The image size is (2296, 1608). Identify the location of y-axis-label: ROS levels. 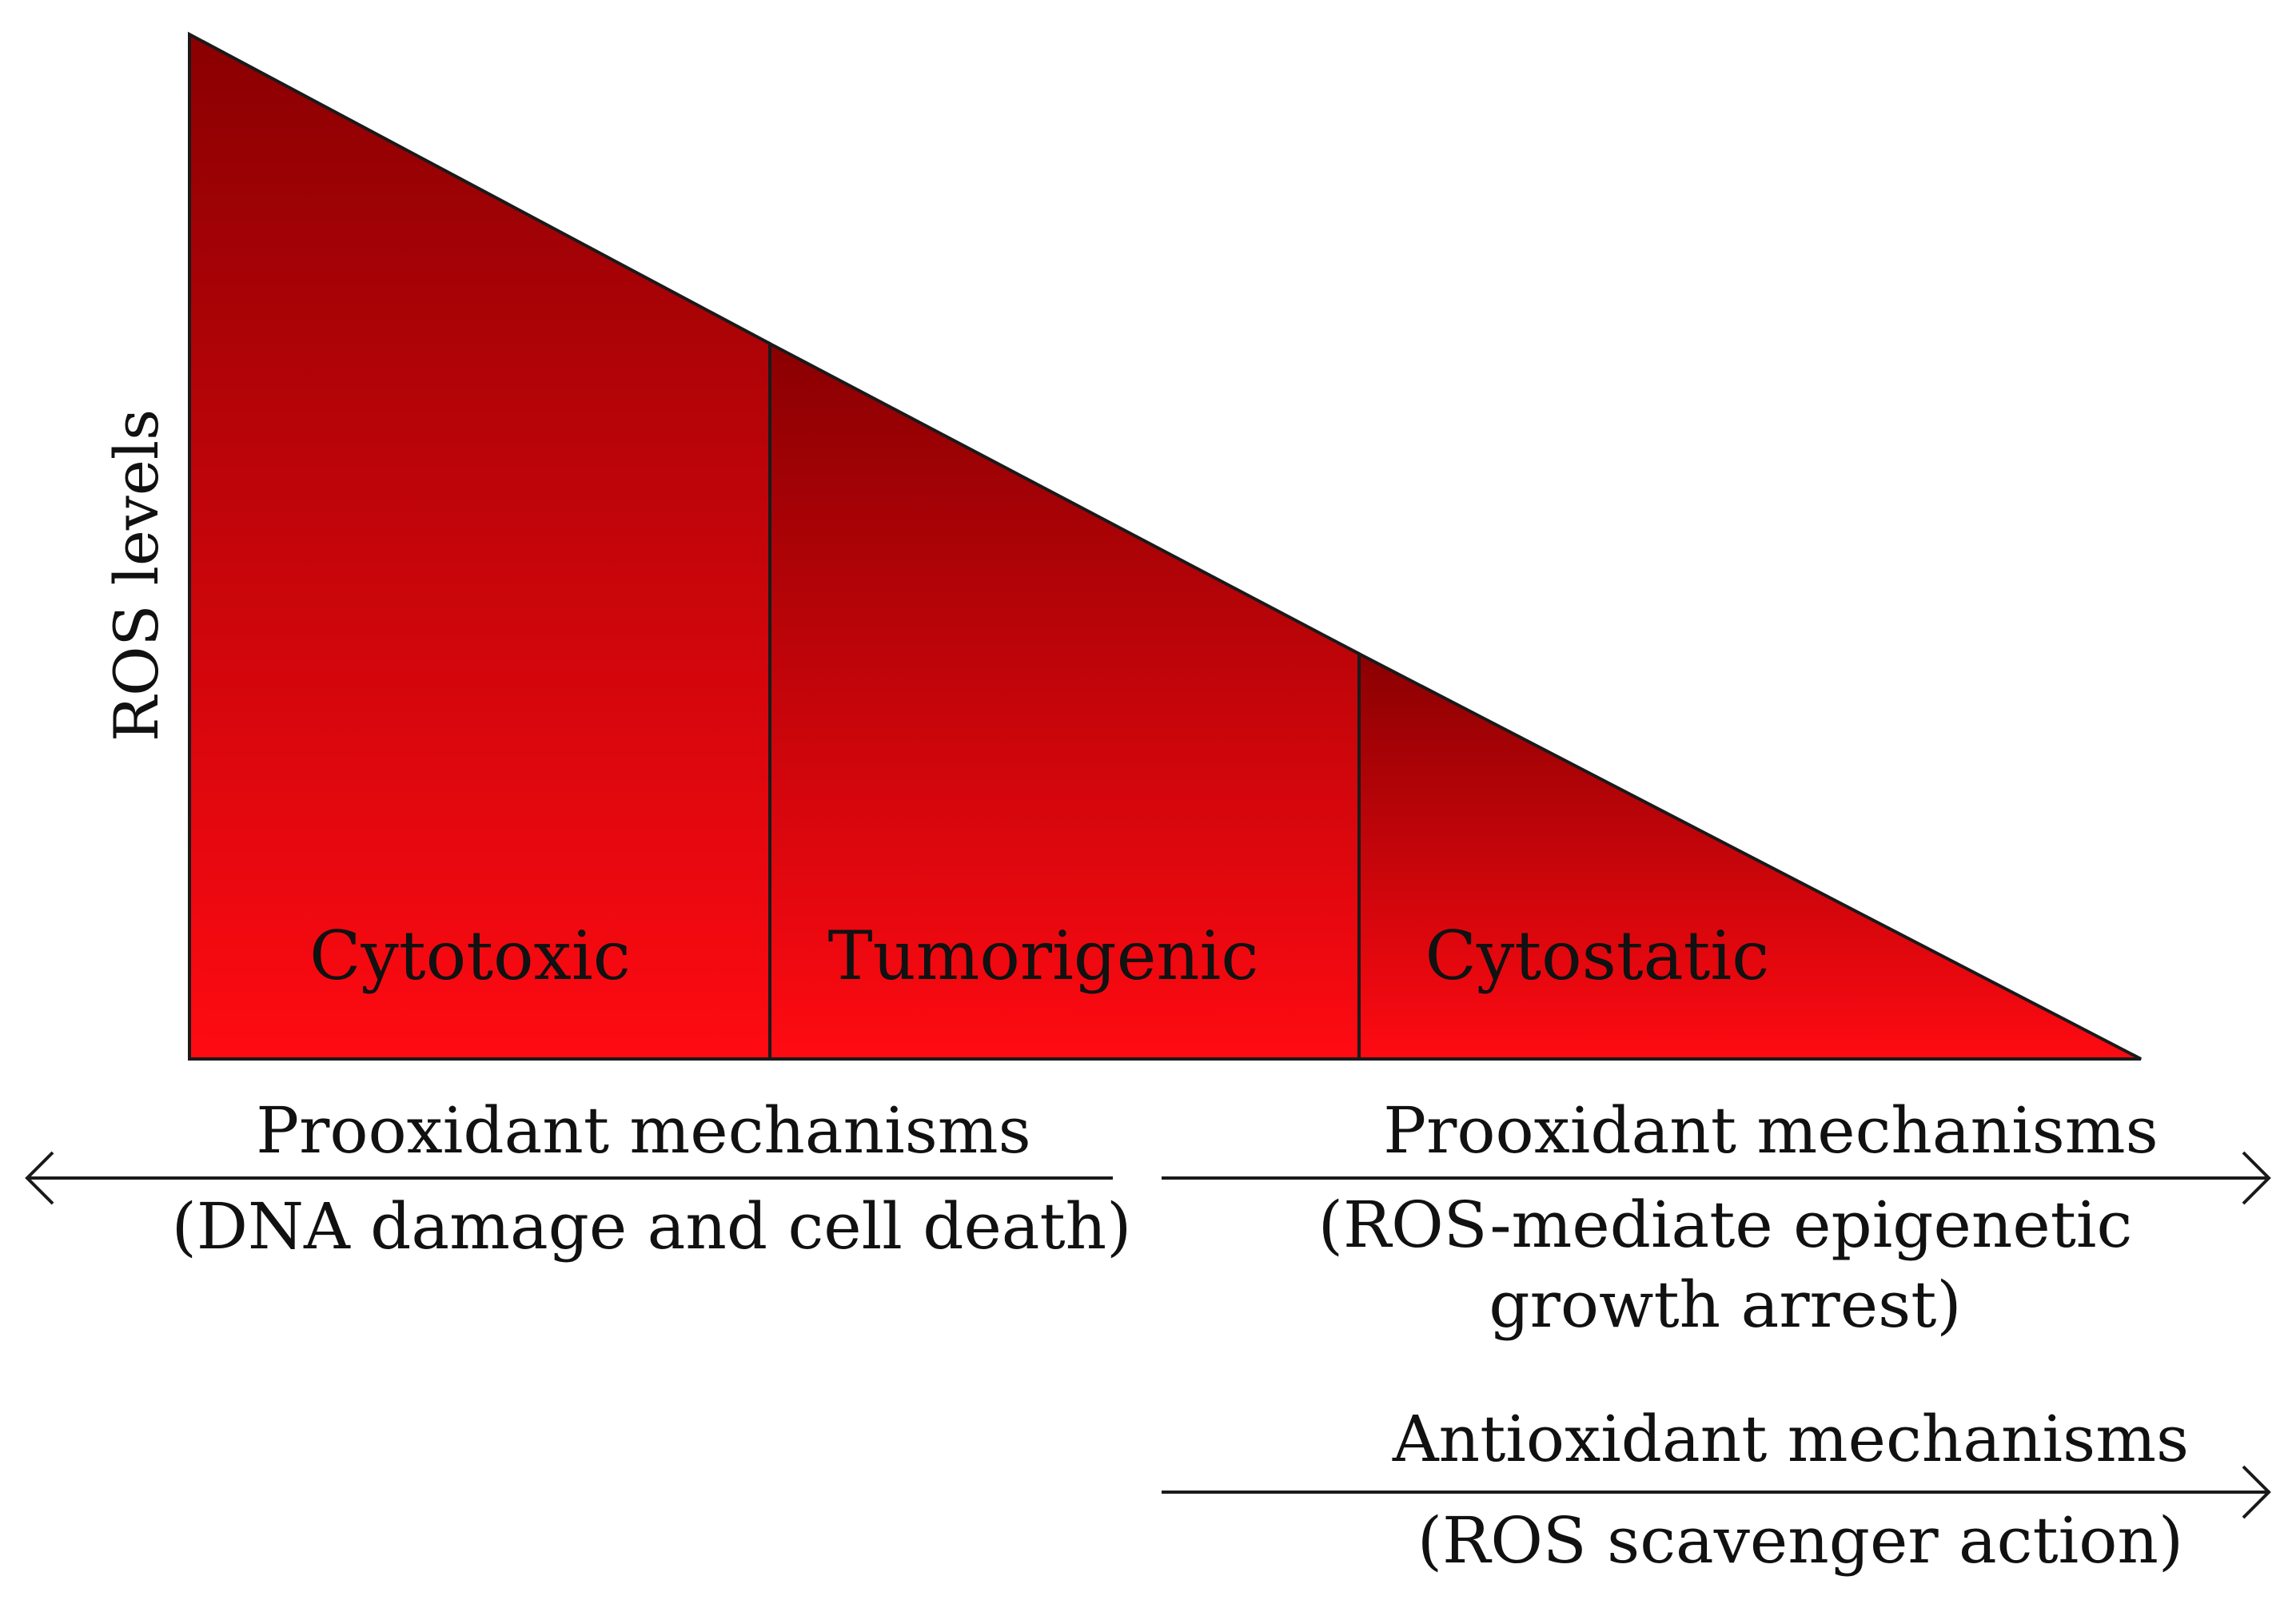
(136, 575).